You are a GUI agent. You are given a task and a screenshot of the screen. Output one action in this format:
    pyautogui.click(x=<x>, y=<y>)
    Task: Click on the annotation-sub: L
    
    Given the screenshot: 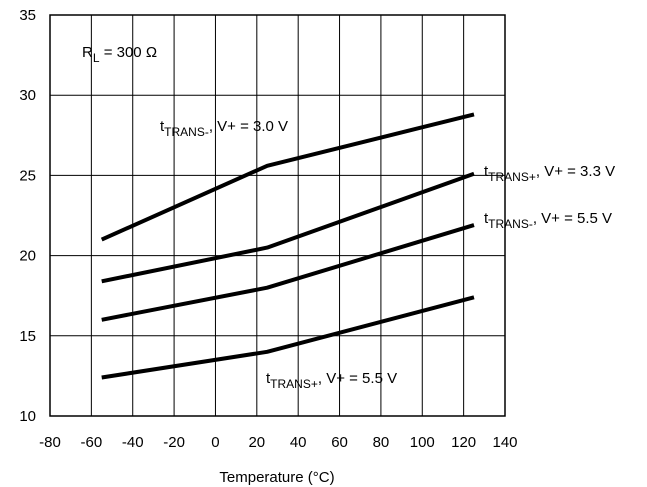 What is the action you would take?
    pyautogui.click(x=96, y=58)
    